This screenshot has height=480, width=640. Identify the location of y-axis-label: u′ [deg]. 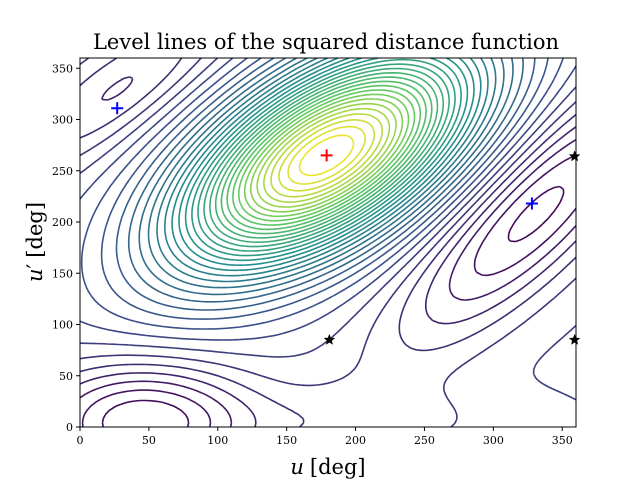
(35, 242).